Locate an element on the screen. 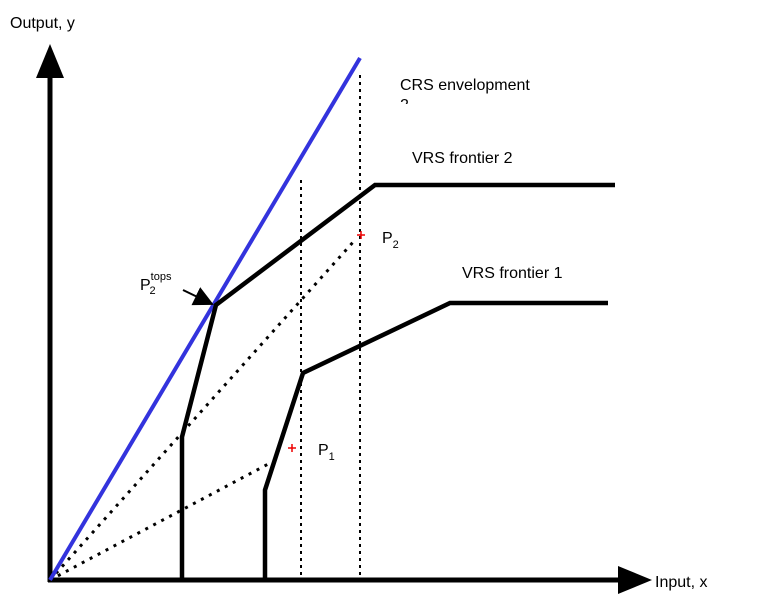  p1-label: P1 is located at coordinates (326, 452).